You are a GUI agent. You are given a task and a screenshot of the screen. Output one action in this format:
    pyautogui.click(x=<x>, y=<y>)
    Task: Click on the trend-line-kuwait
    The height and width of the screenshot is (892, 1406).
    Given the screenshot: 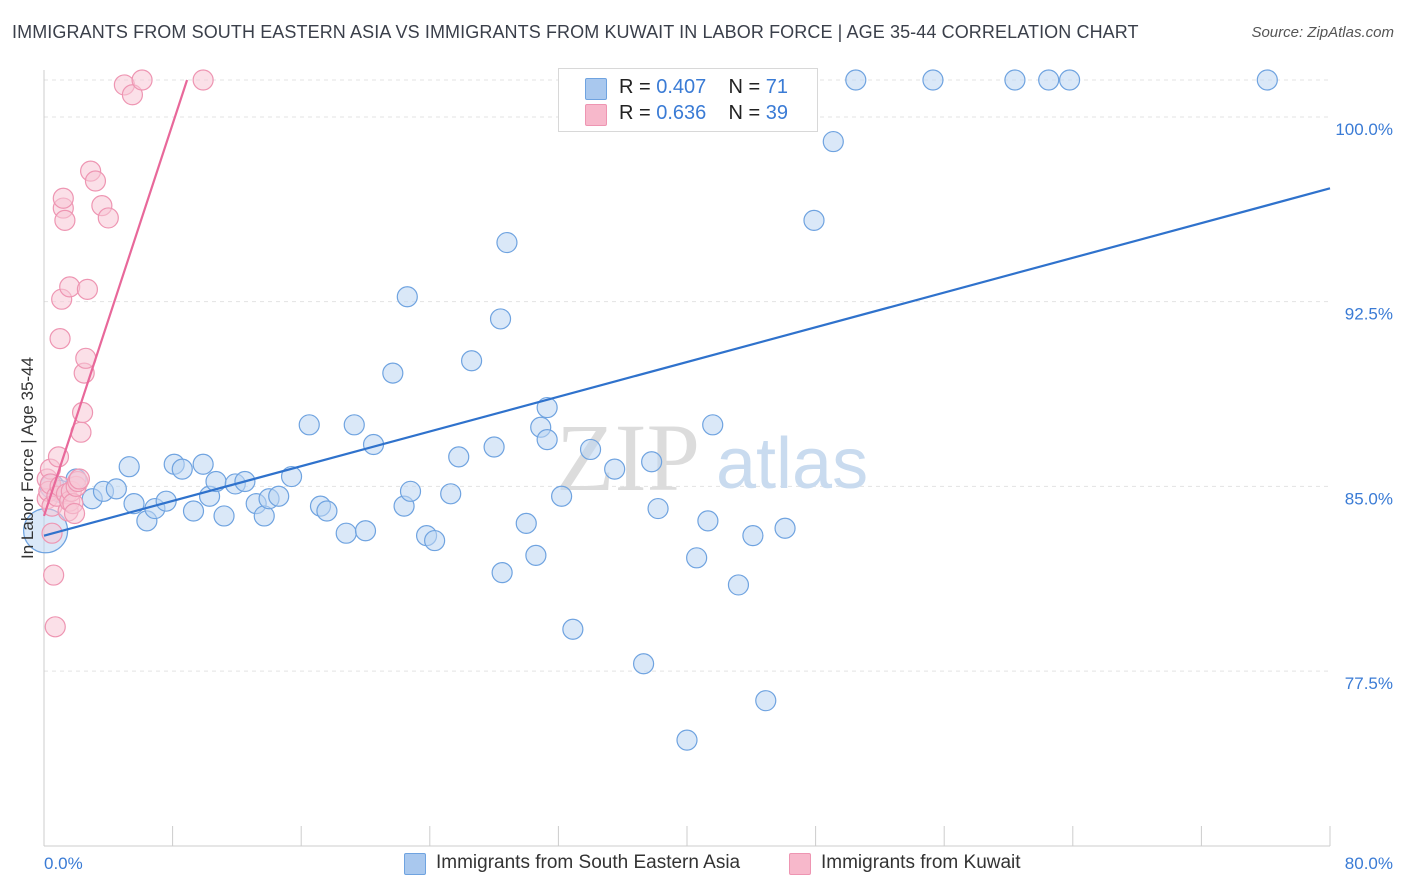 What is the action you would take?
    pyautogui.click(x=115, y=298)
    